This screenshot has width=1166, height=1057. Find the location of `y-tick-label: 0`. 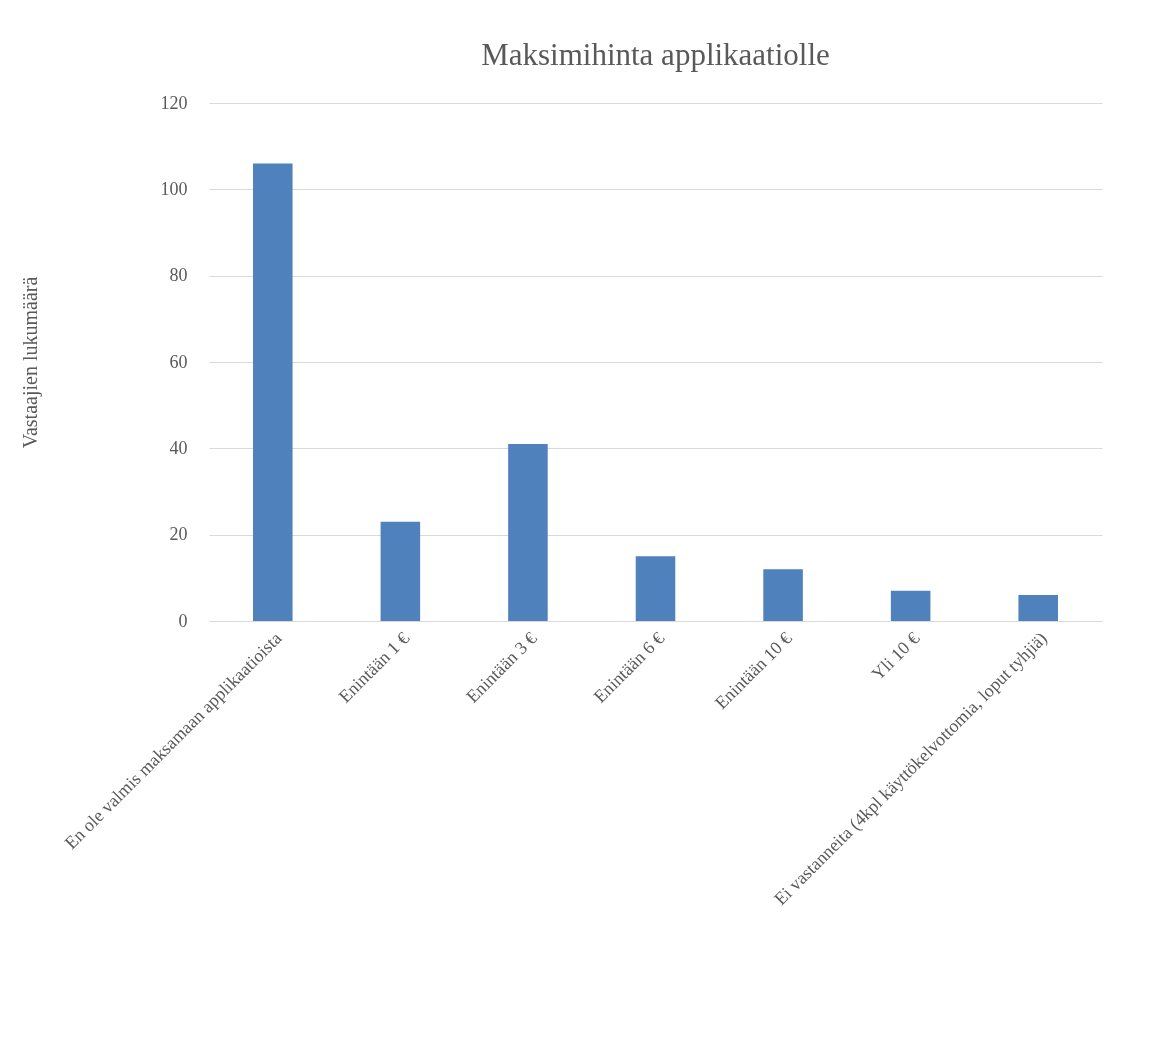

y-tick-label: 0 is located at coordinates (183, 620).